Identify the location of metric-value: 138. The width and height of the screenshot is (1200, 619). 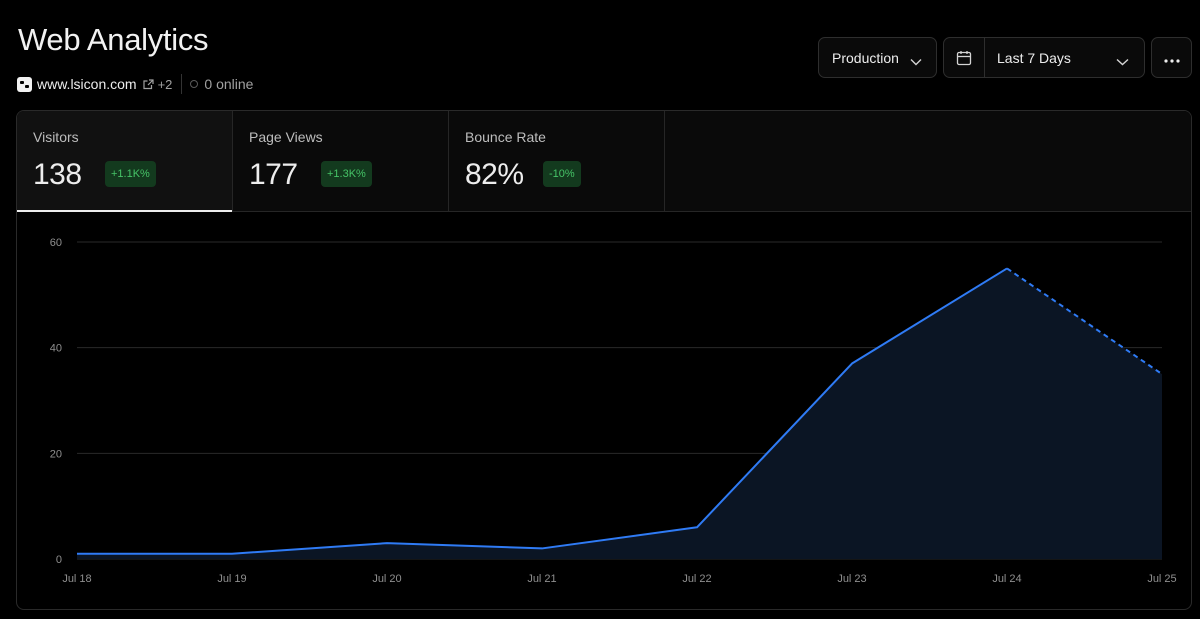
(57, 174).